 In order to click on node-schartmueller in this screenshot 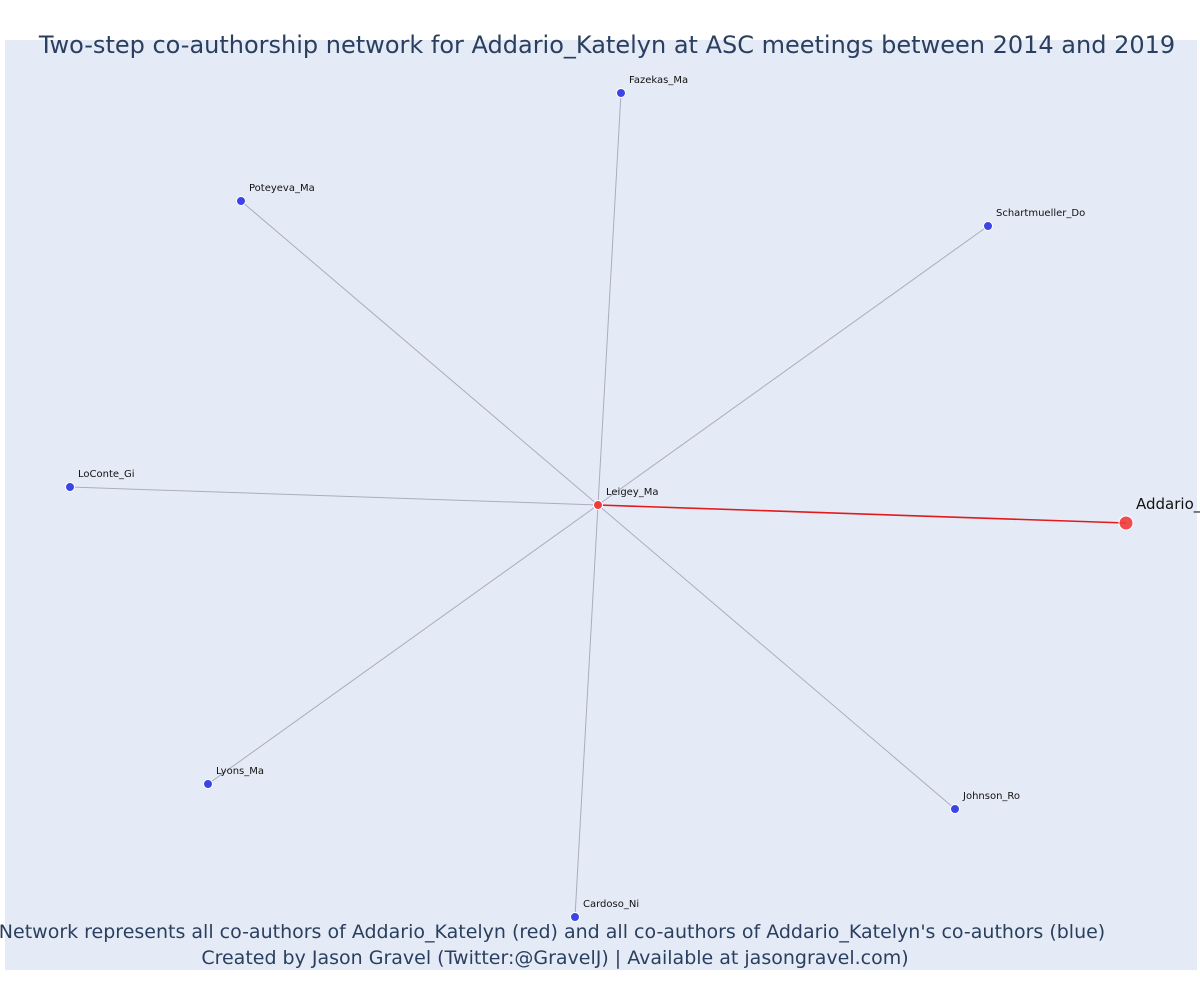, I will do `click(988, 226)`.